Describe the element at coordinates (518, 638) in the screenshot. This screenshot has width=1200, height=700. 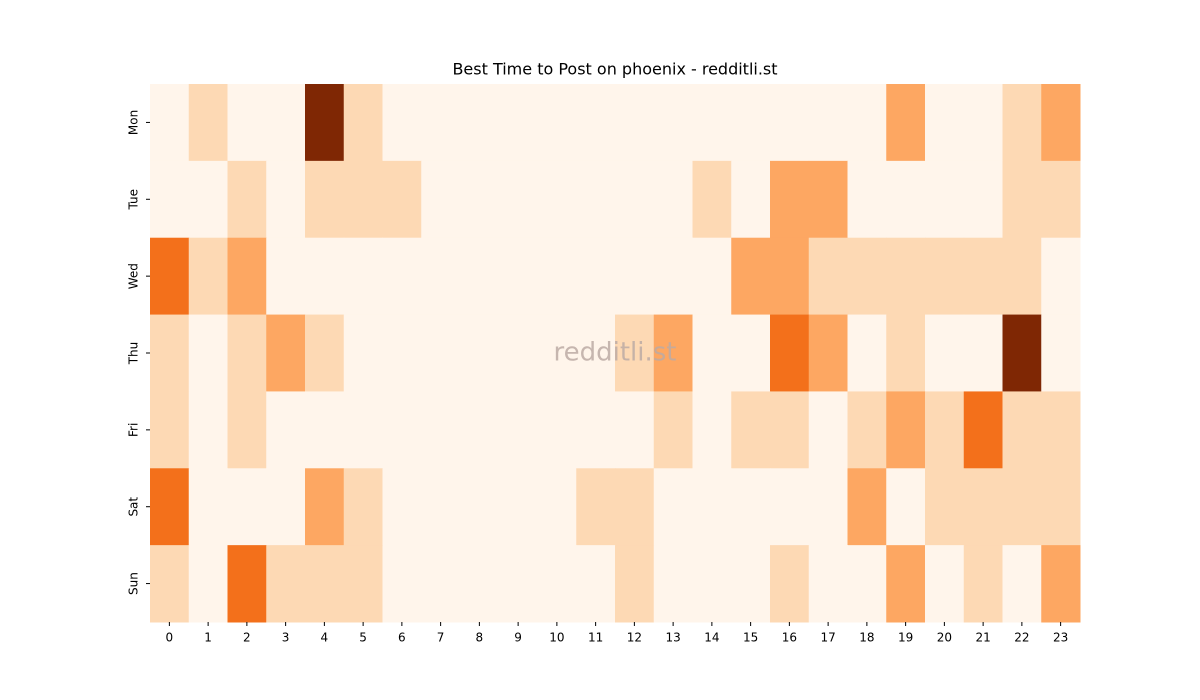
I see `x-tick-label: 9` at that location.